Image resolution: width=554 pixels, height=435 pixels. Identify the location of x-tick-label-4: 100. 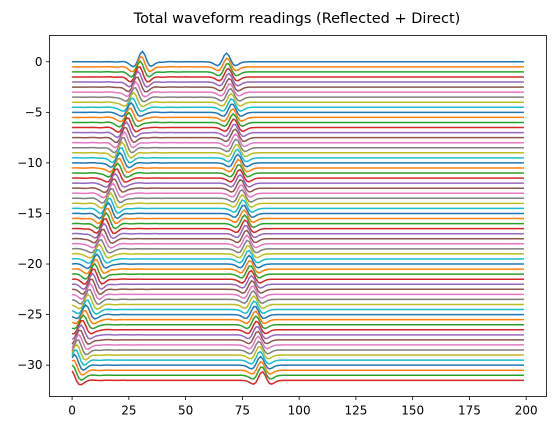
(299, 411).